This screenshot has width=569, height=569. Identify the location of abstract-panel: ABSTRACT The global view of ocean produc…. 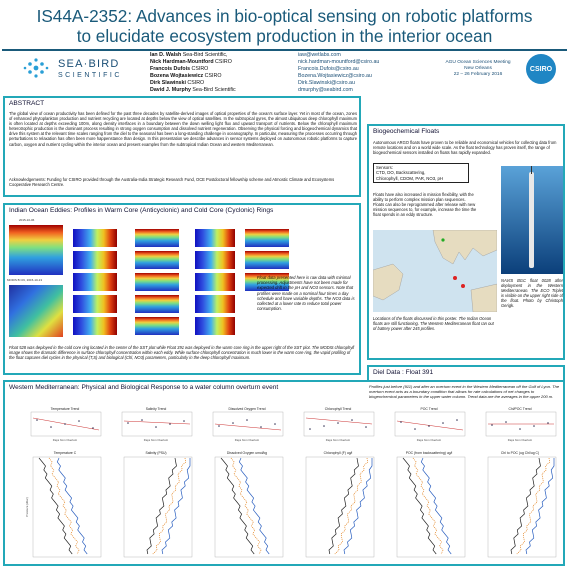
(182, 146).